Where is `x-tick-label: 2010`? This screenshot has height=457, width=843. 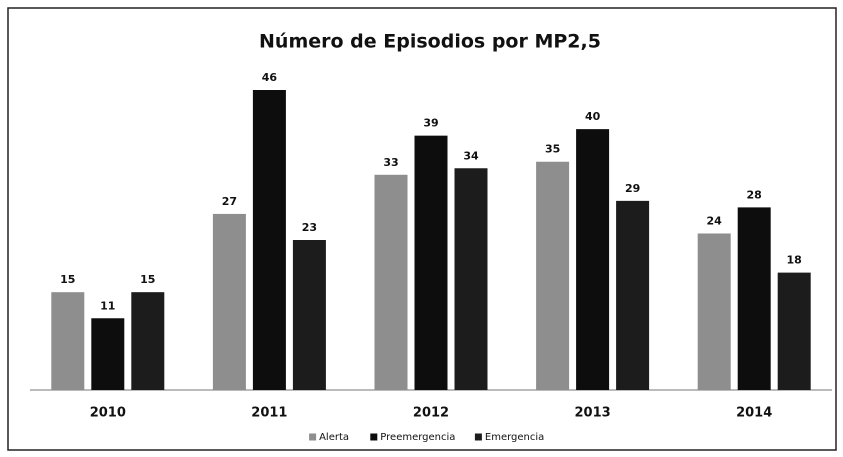
x-tick-label: 2010 is located at coordinates (108, 413).